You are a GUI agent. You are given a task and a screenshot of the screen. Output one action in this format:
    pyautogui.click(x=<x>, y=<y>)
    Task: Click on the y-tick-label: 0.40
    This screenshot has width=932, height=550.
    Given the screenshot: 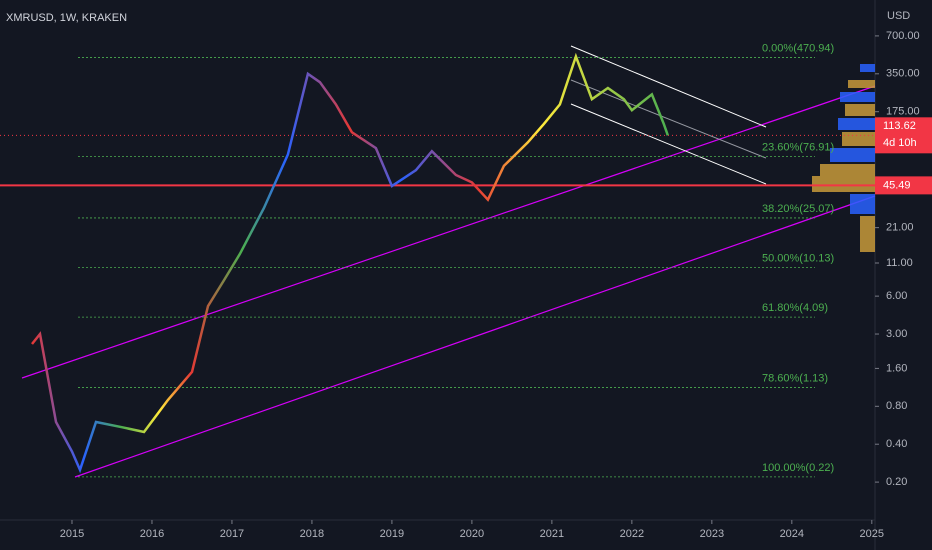 What is the action you would take?
    pyautogui.click(x=896, y=444)
    